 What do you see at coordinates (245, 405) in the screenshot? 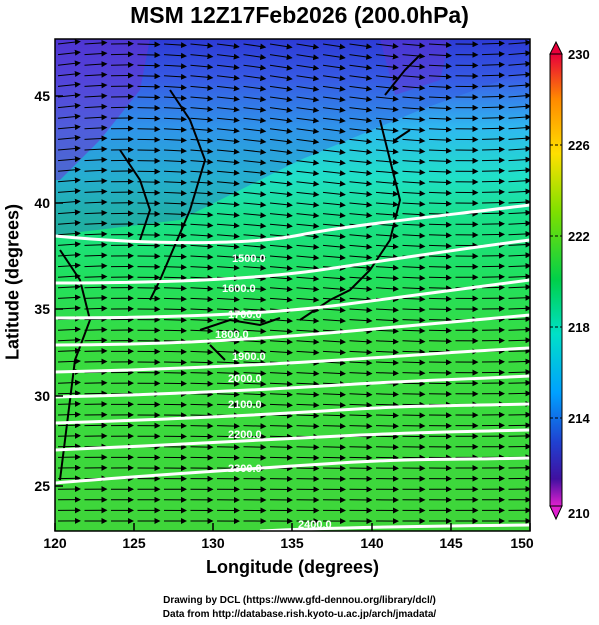
I see `contour-label: 2100.0` at bounding box center [245, 405].